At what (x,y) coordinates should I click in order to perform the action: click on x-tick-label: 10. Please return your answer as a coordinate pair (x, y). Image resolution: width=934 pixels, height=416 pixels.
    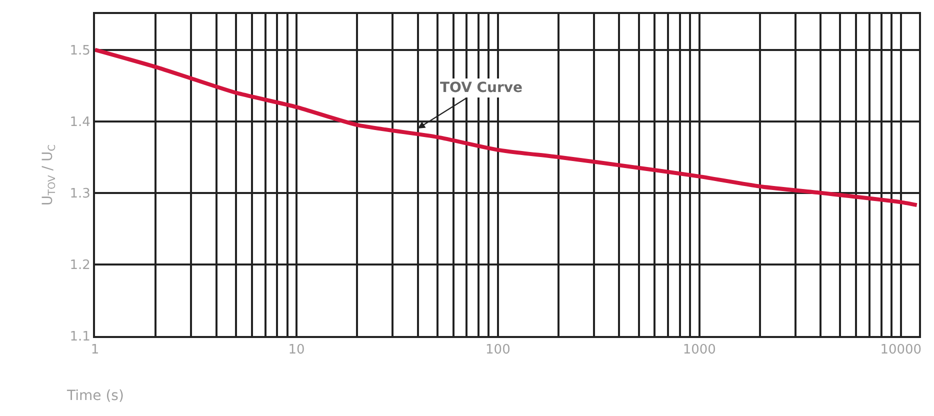
    Looking at the image, I should click on (296, 350).